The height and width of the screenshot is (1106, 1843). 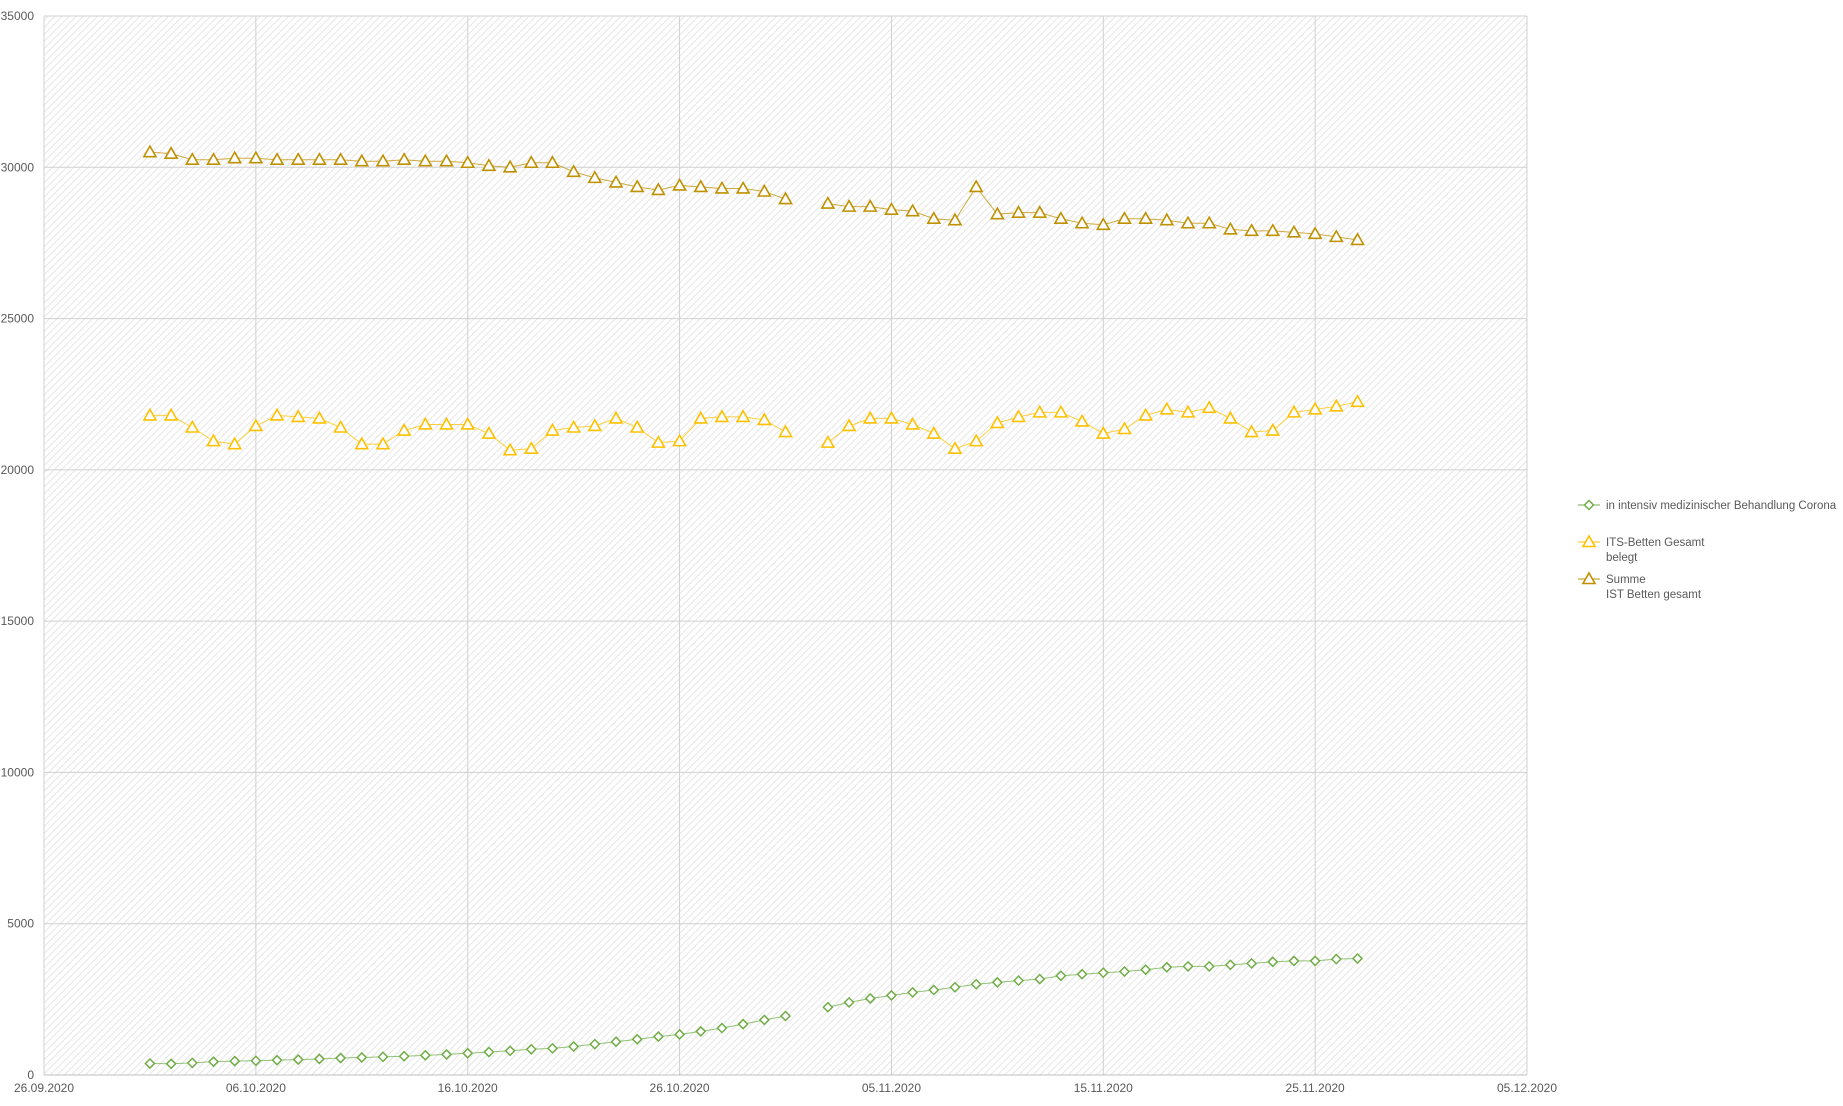 I want to click on x-tick-label: 15.11.2020, so click(x=1103, y=1088).